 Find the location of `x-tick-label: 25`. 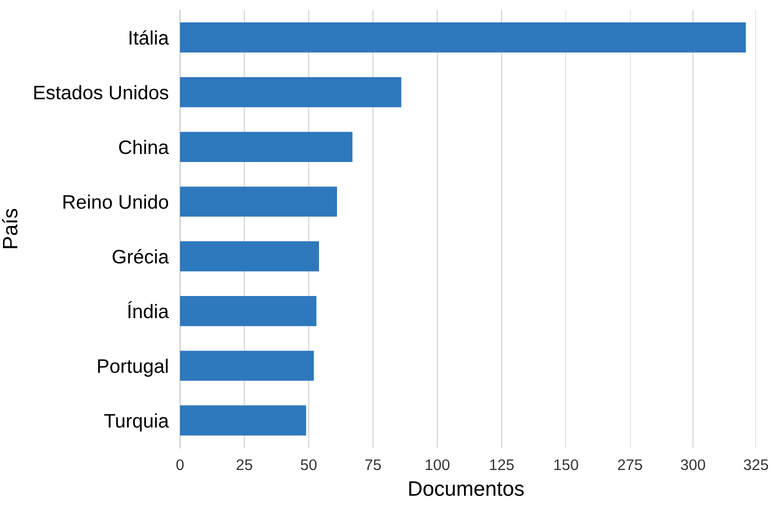

x-tick-label: 25 is located at coordinates (244, 464).